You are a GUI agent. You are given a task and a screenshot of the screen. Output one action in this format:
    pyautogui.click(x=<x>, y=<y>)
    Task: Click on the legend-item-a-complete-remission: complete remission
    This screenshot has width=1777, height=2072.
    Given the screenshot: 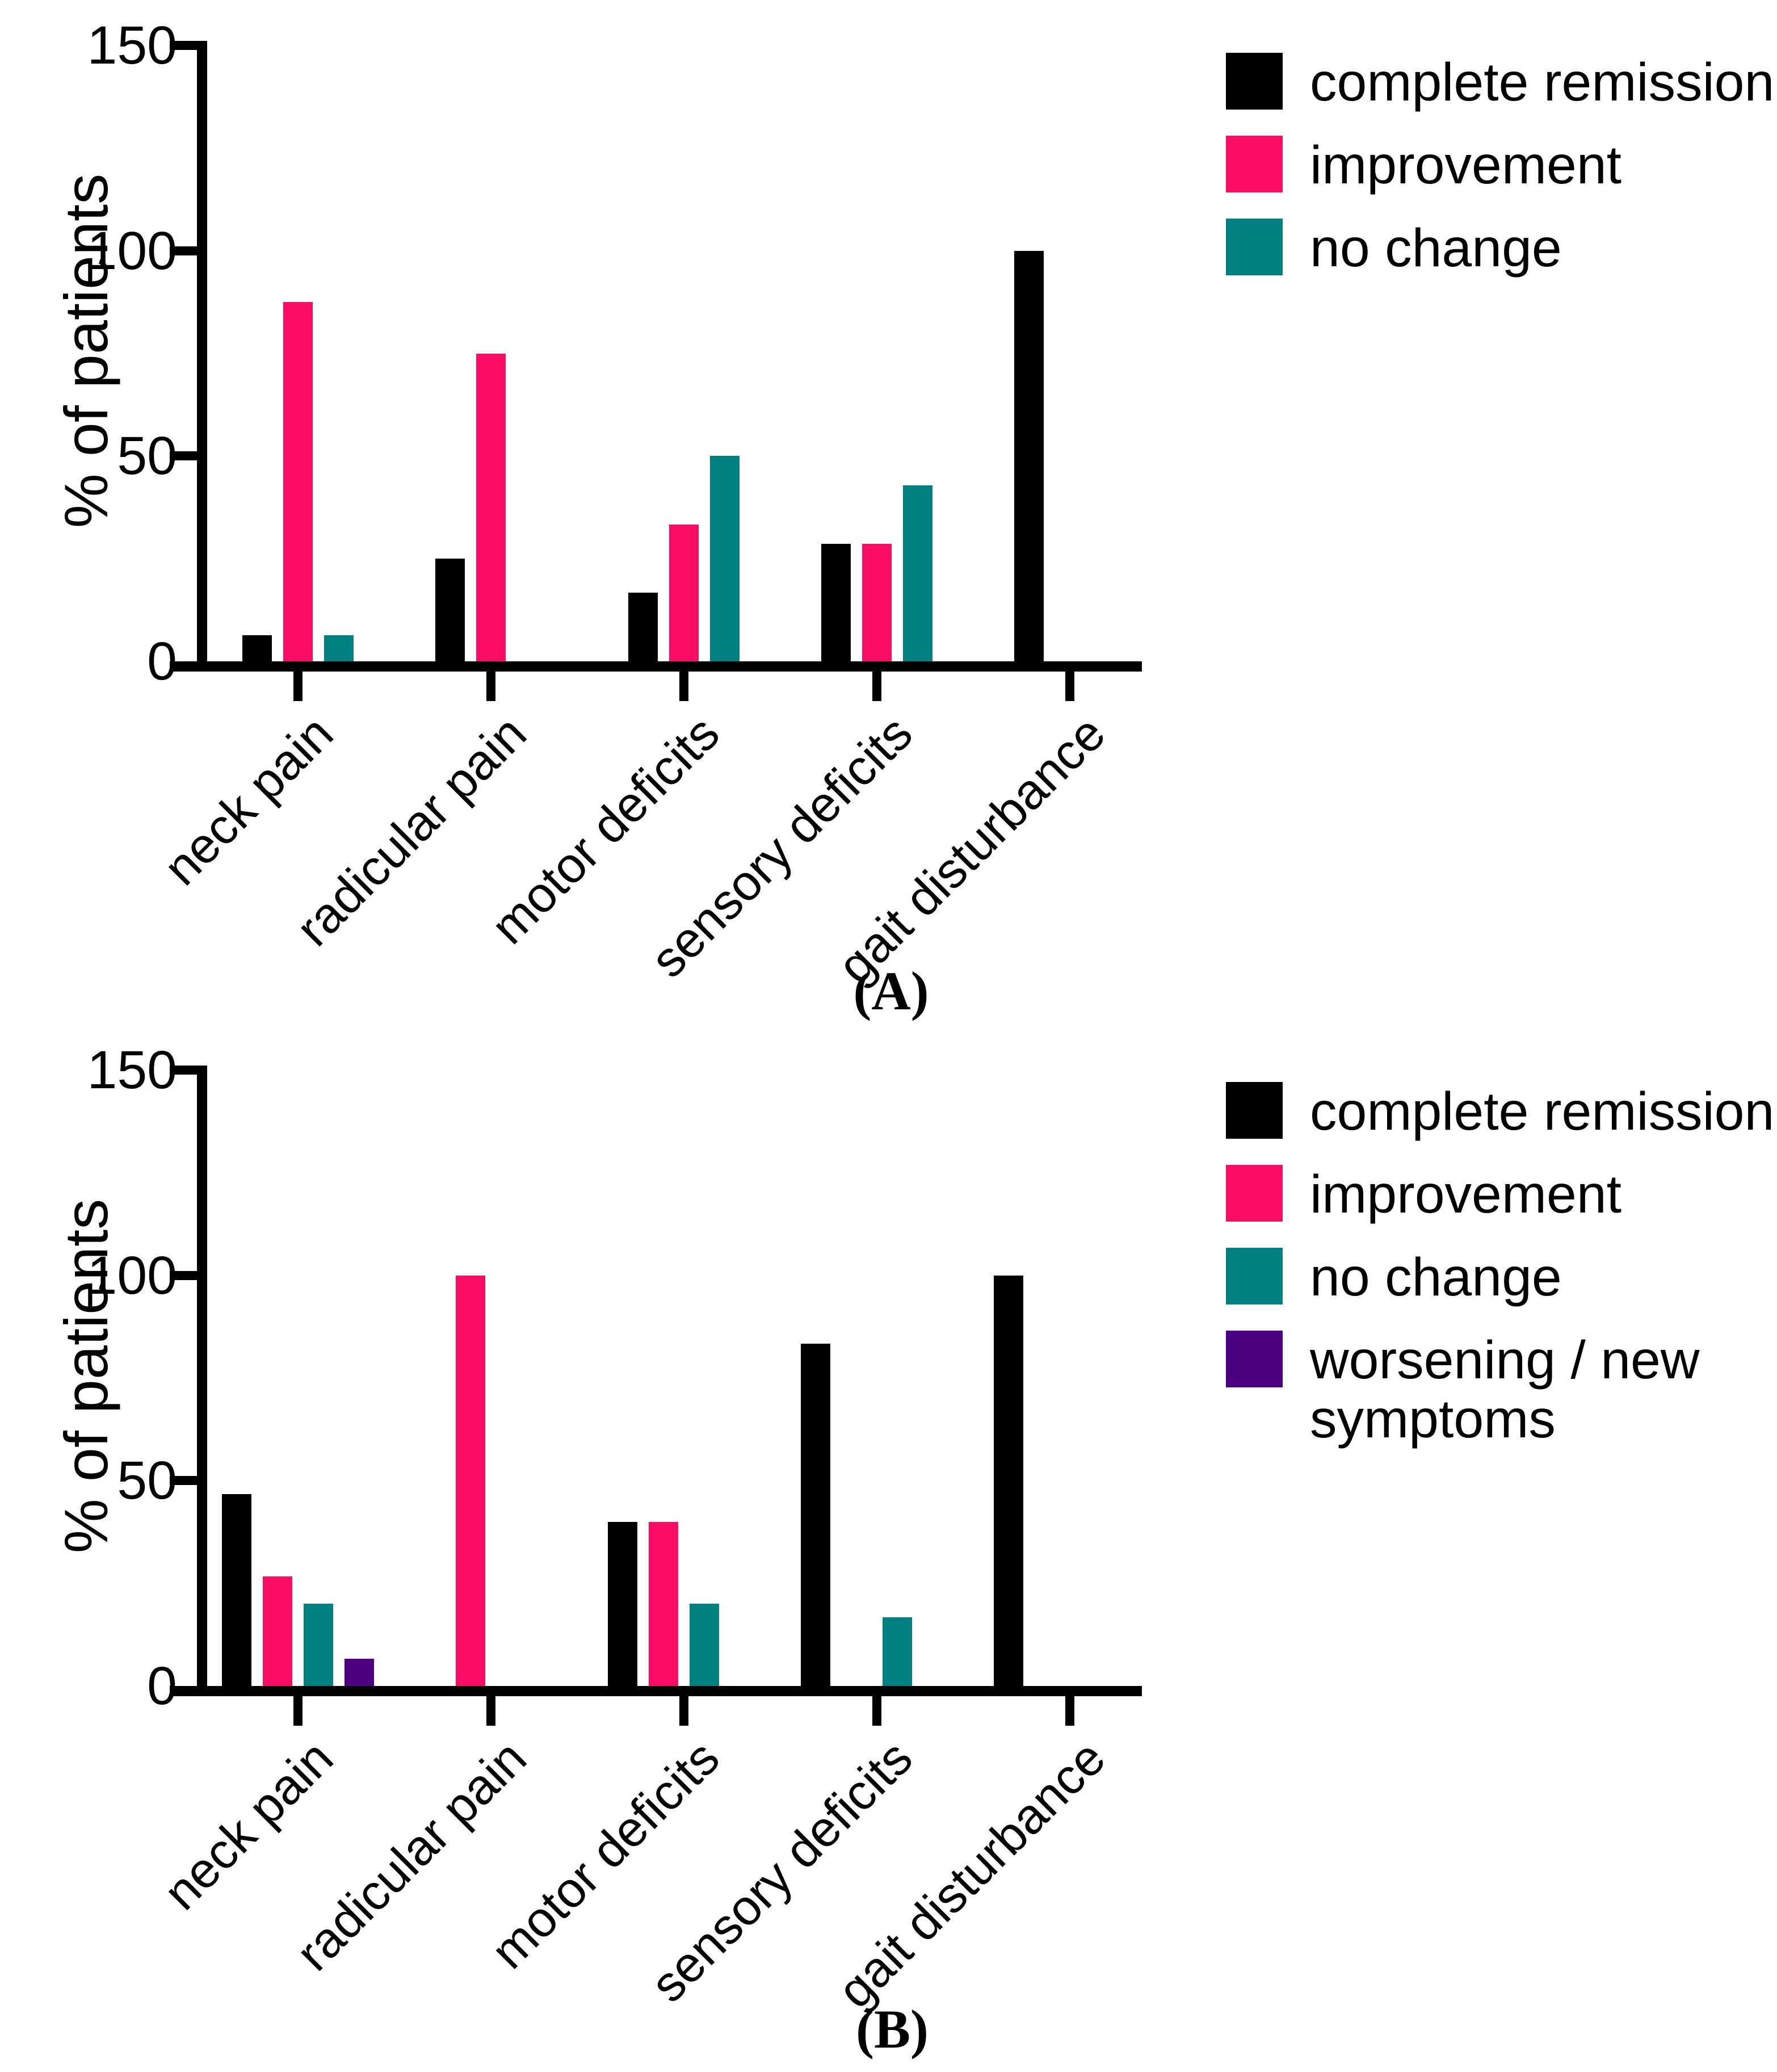 What is the action you would take?
    pyautogui.click(x=1500, y=82)
    